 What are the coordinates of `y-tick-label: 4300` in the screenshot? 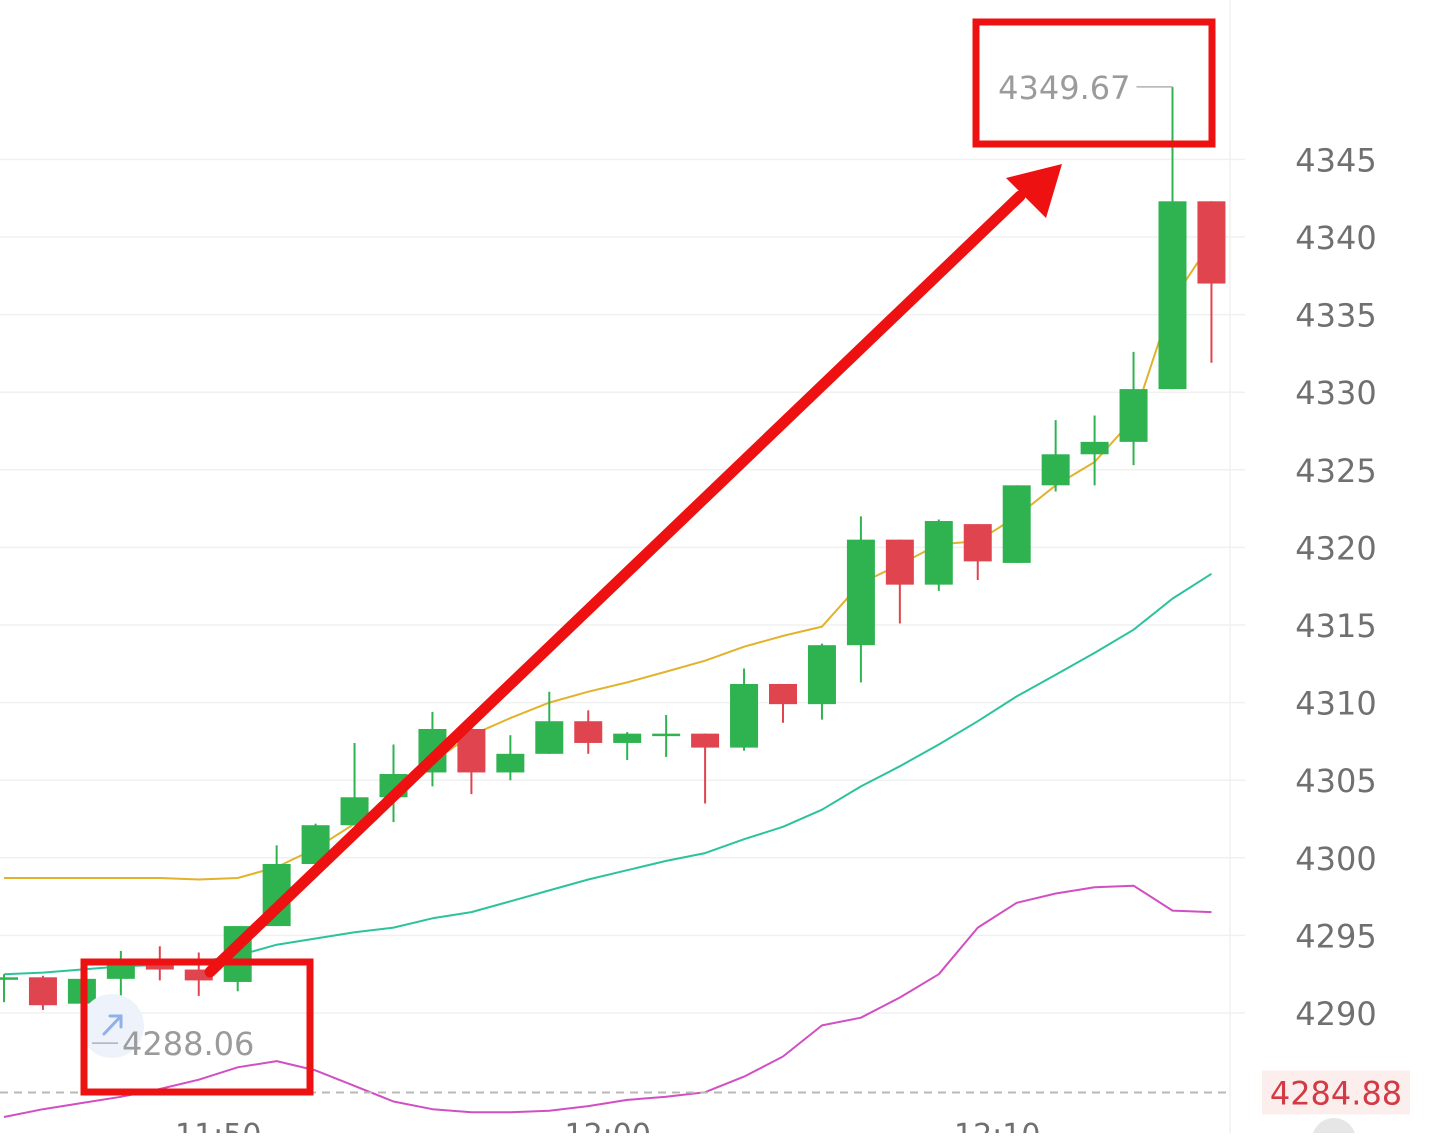 It's located at (1335, 859).